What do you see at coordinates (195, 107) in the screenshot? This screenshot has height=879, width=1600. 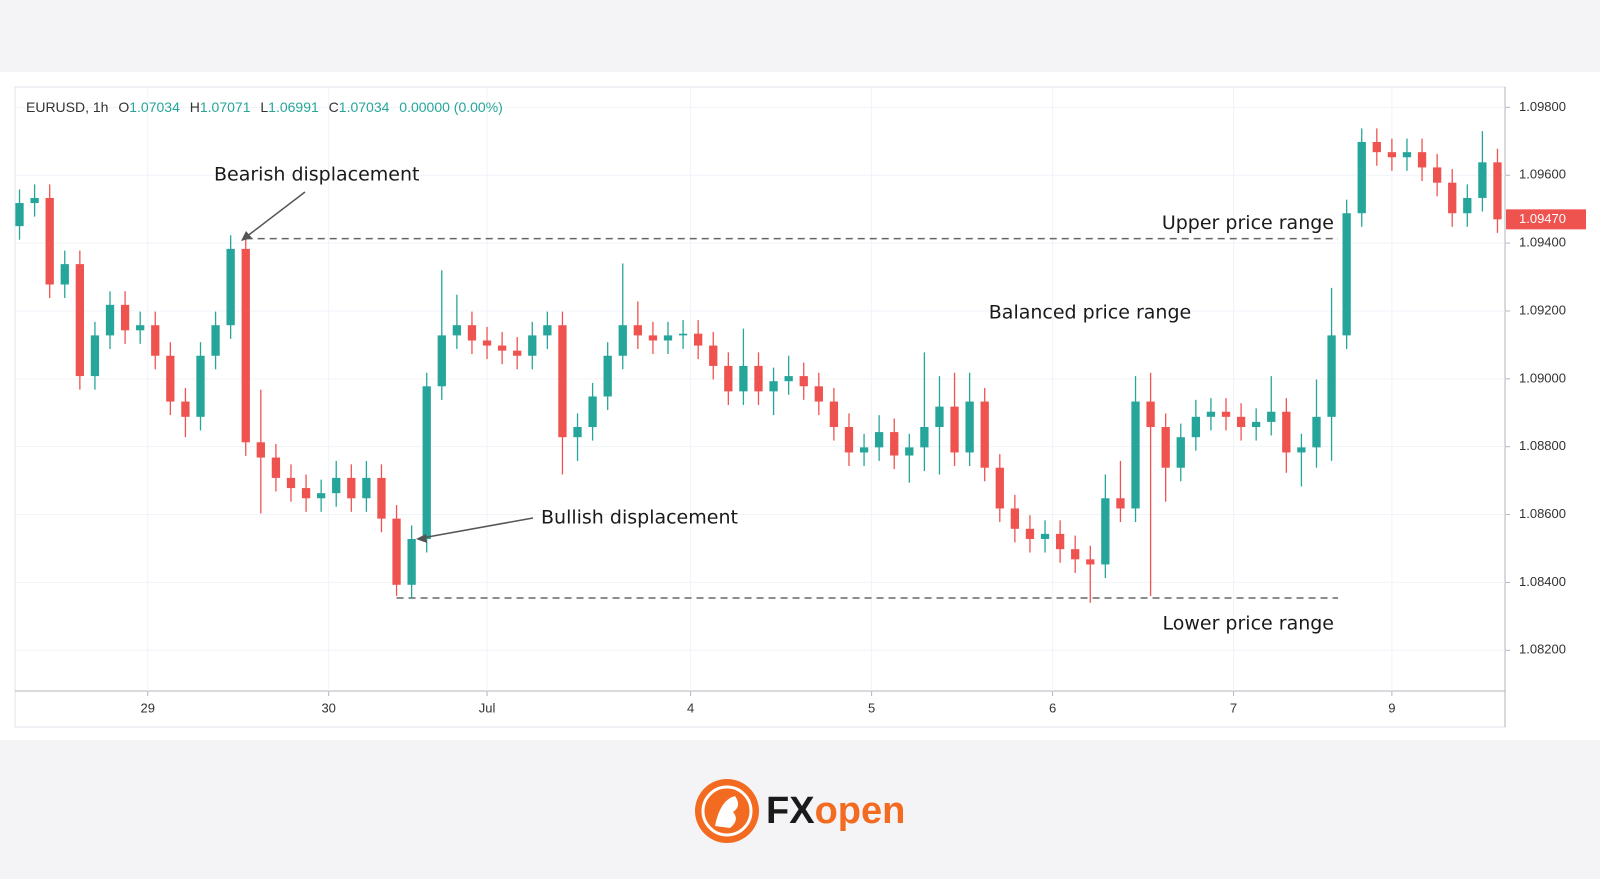 I see `high-label: H` at bounding box center [195, 107].